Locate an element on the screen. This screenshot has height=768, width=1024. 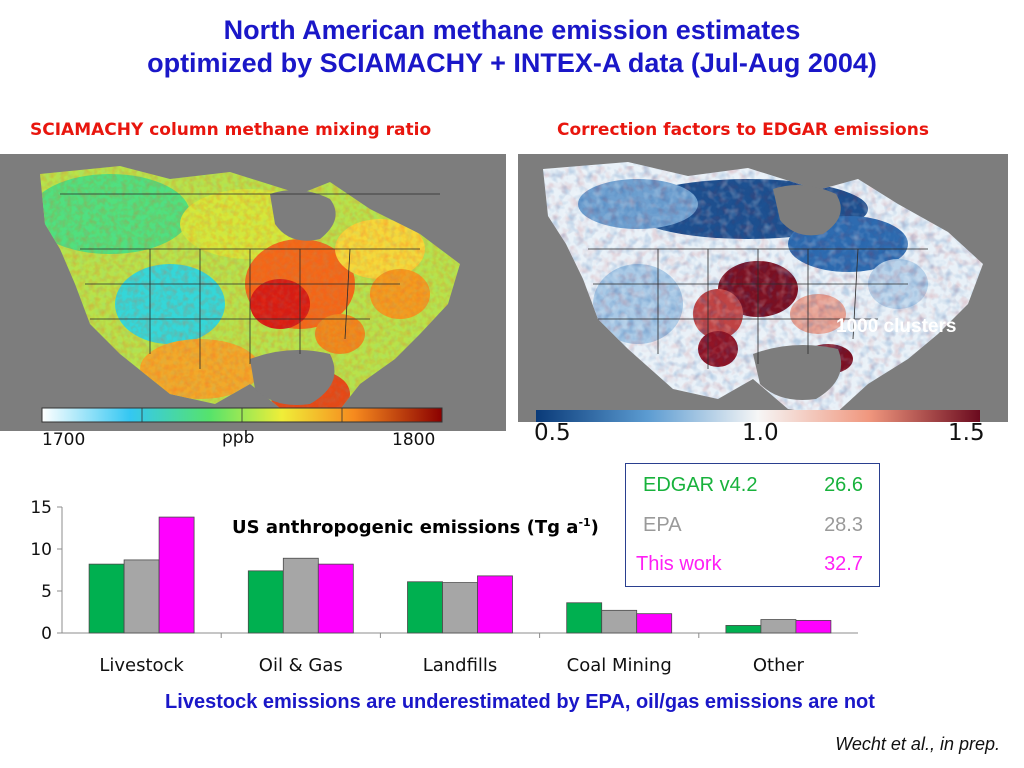
y-tick-label: 0 is located at coordinates (46, 634).